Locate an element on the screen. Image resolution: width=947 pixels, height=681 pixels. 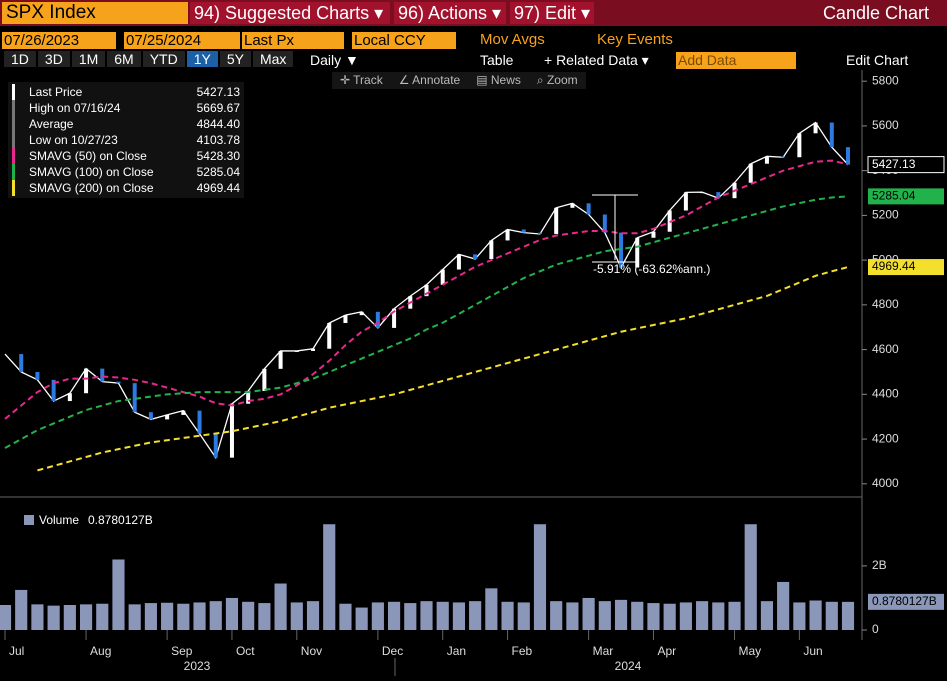
tool-button: ⌕ Zoom is located at coordinates (557, 80).